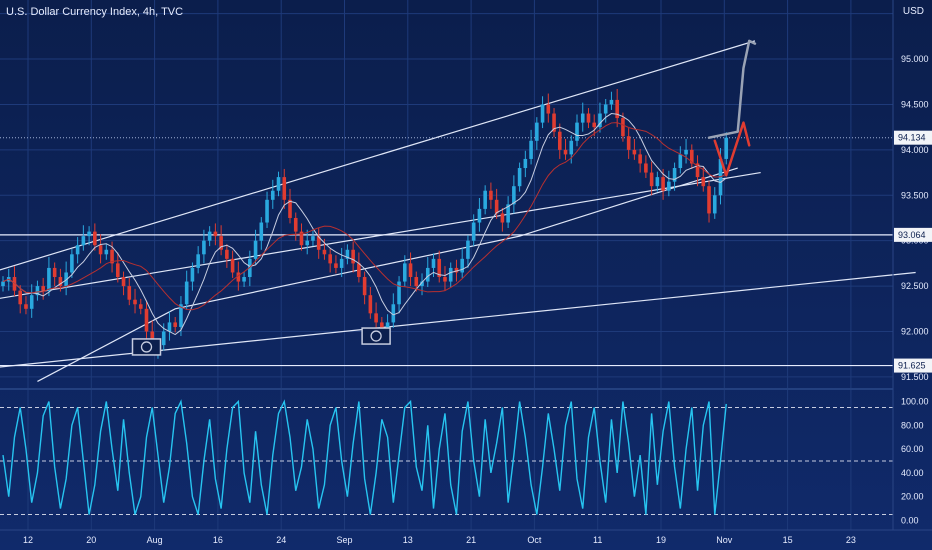 This screenshot has width=932, height=550. I want to click on price-tick-label: 94.500, so click(915, 104).